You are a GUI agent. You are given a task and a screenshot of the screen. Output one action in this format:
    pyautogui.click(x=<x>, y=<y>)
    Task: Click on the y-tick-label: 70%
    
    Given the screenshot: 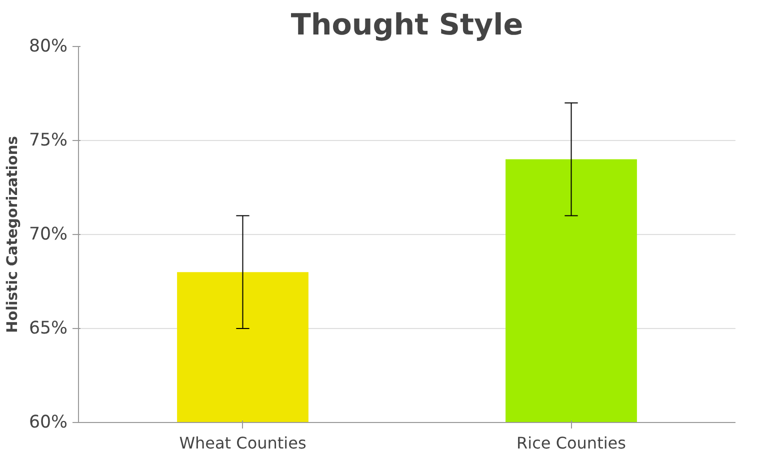 What is the action you would take?
    pyautogui.click(x=48, y=234)
    